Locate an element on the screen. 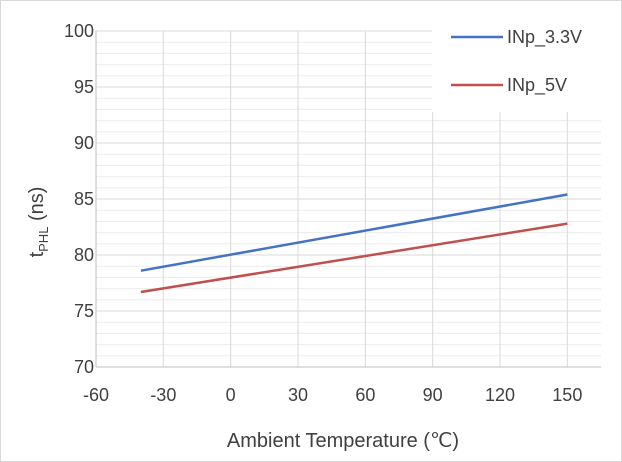 This screenshot has height=462, width=622. legend-background is located at coordinates (517, 63).